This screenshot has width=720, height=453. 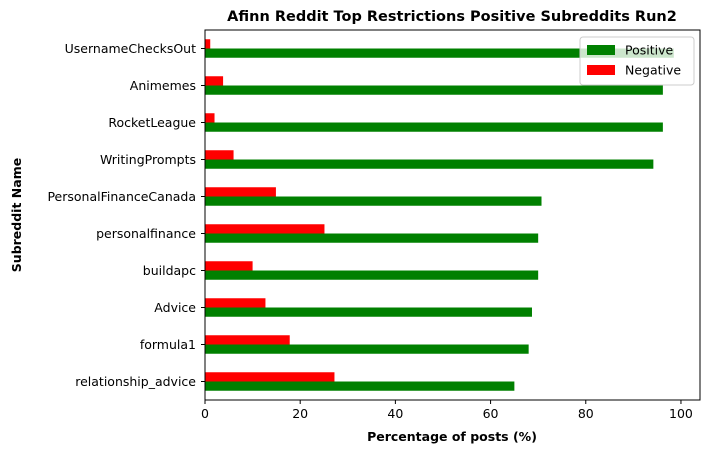 I want to click on y-tick-label: WritingPrompts, so click(x=148, y=159).